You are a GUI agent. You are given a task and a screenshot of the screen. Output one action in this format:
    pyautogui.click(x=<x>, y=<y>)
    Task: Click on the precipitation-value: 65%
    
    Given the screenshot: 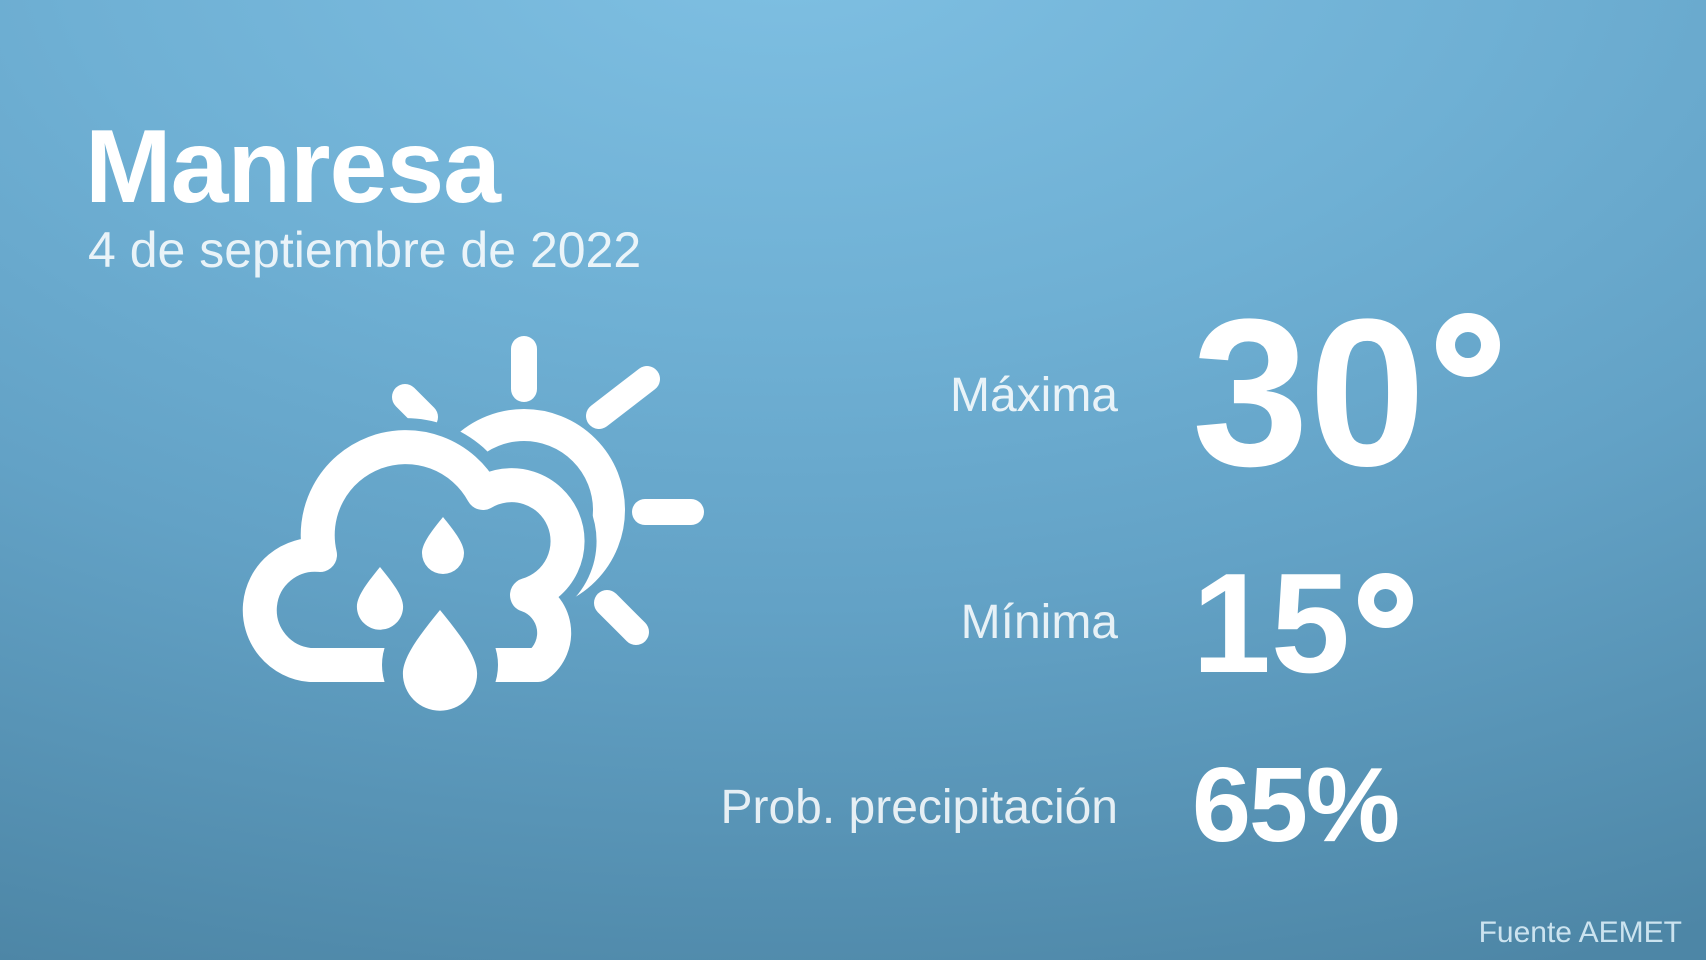 What is the action you would take?
    pyautogui.click(x=1296, y=805)
    